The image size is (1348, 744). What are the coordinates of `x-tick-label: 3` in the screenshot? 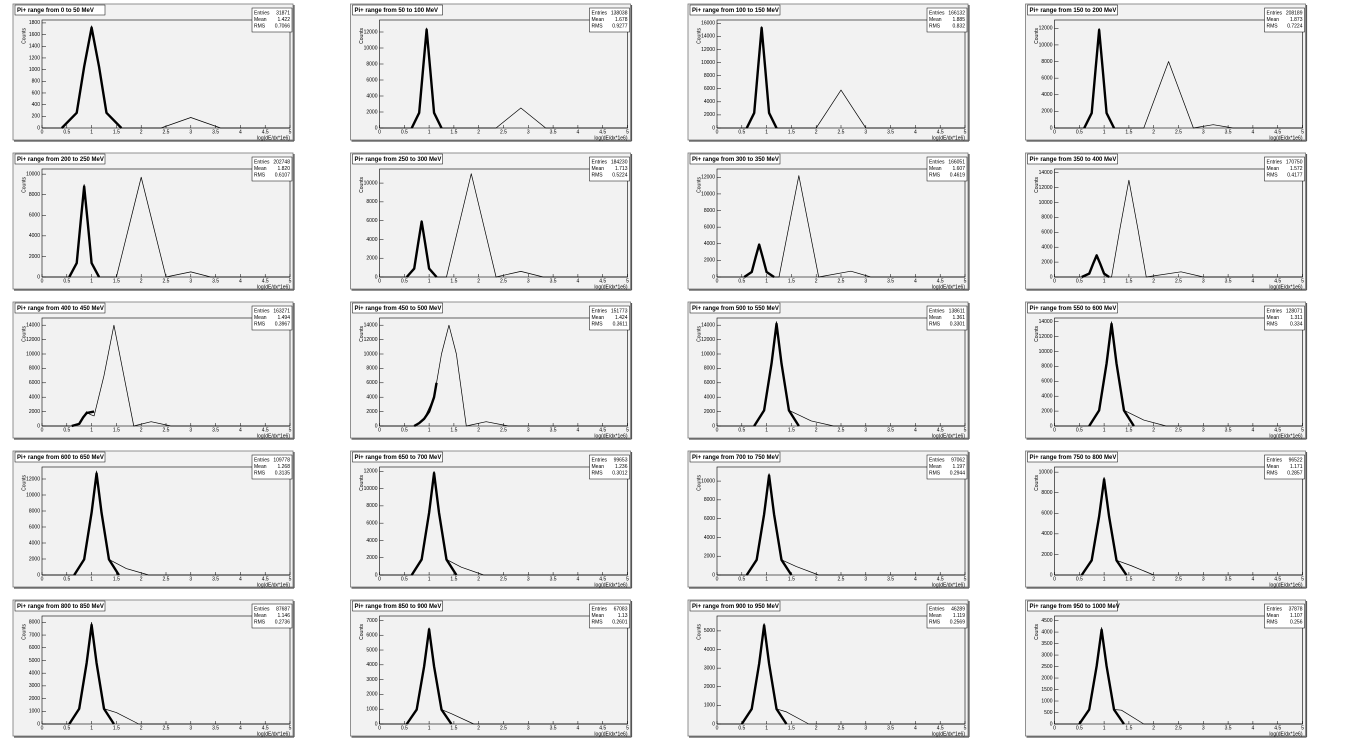 It's located at (190, 430).